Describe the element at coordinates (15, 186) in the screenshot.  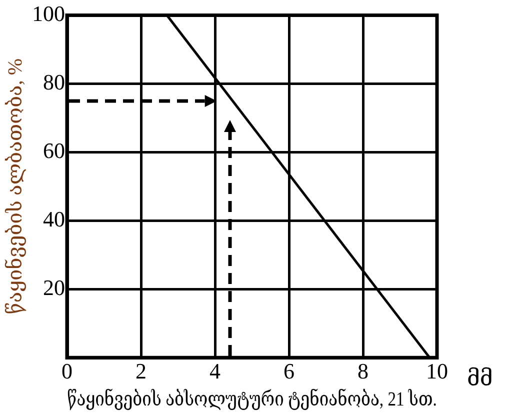
I see `y-axis-title: წაყინვების ალბათობა, %` at that location.